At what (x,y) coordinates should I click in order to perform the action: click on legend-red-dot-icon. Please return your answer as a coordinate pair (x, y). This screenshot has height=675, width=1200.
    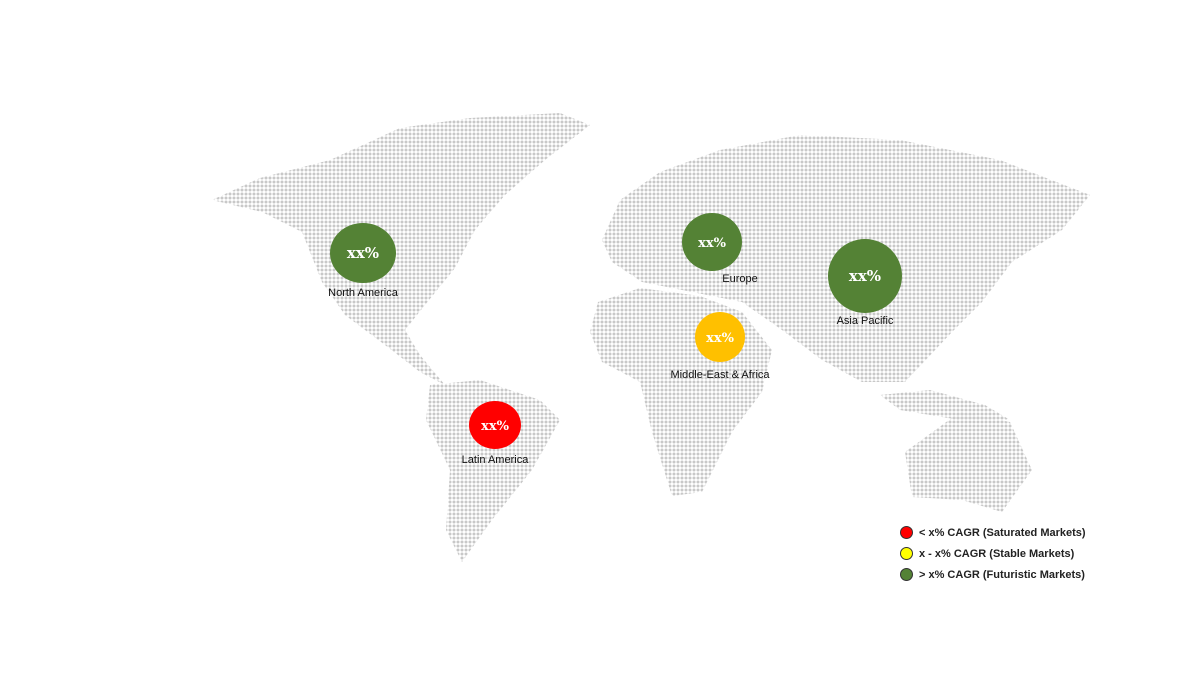
    Looking at the image, I should click on (906, 532).